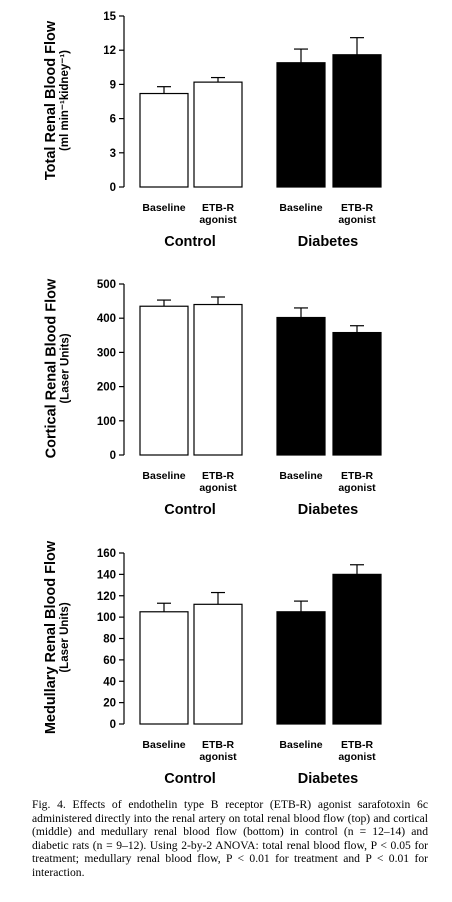 The height and width of the screenshot is (902, 452). I want to click on y-tick-label: 120, so click(106, 597).